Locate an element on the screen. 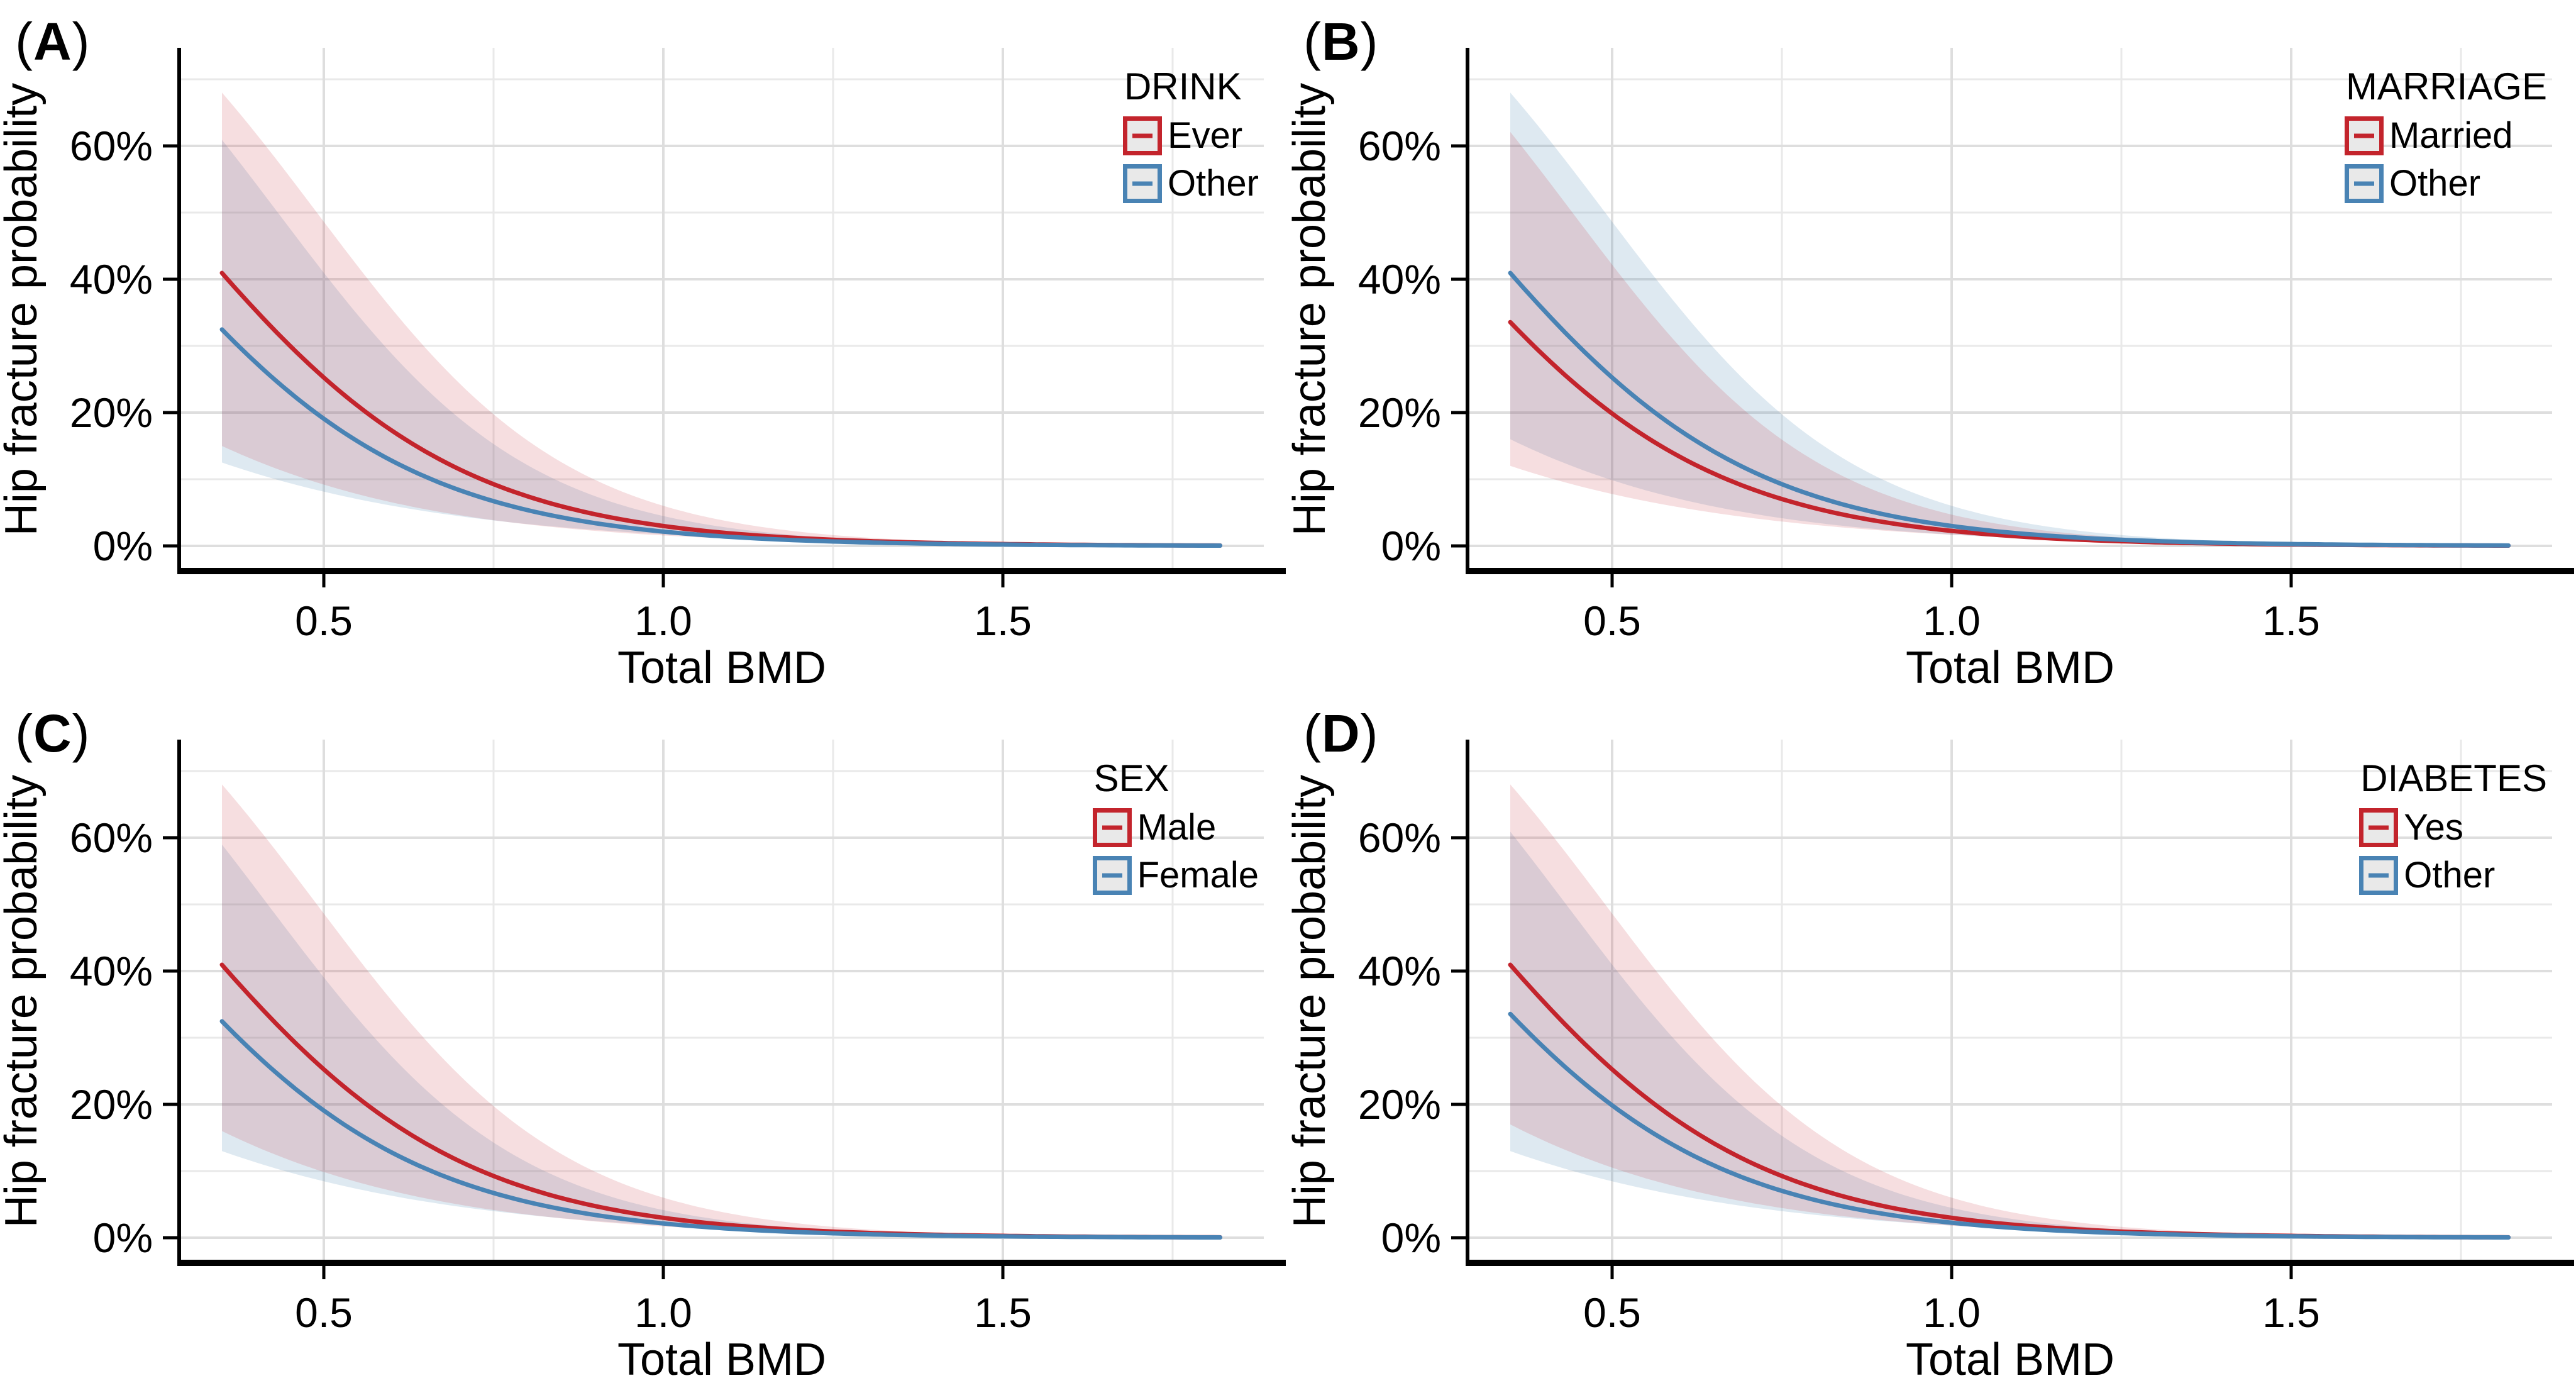 The width and height of the screenshot is (2576, 1383). ci-ribbon-female is located at coordinates (721, 1041).